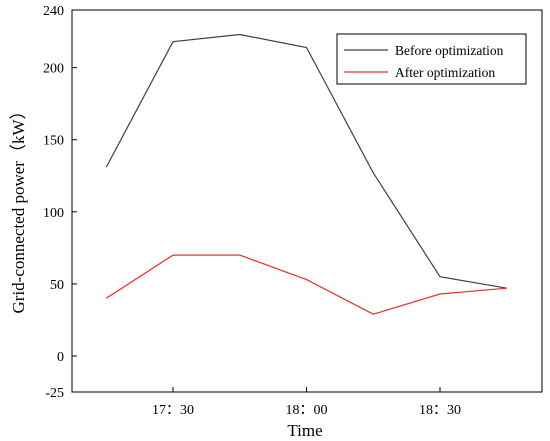 This screenshot has width=550, height=441. I want to click on x-tick-label: 17：30, so click(173, 410).